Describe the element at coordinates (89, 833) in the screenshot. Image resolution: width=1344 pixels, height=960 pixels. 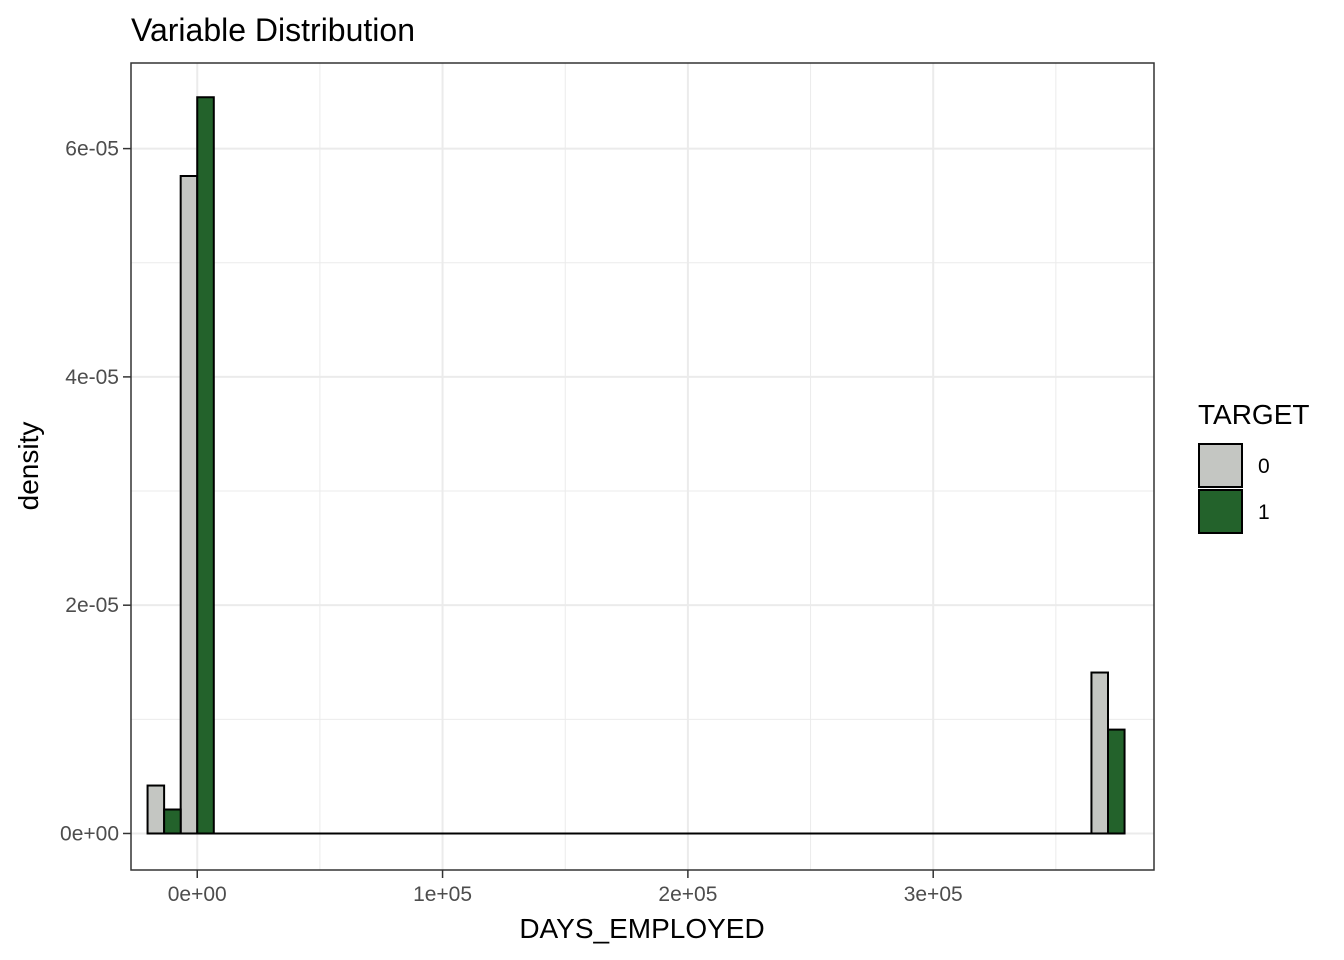
I see `y-tick-label: 0e+00` at that location.